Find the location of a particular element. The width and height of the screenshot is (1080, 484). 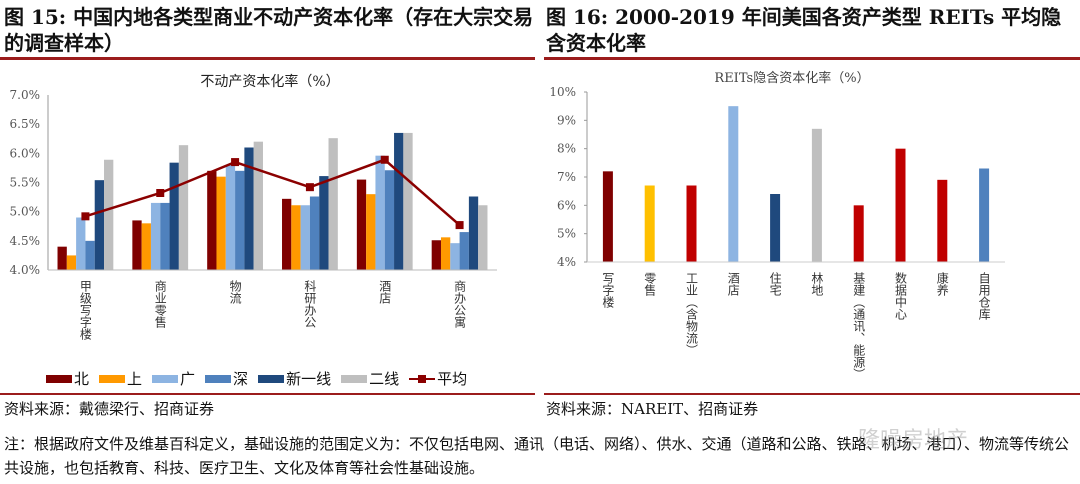

chart-title: 不动产资本化率（%） is located at coordinates (269, 81).